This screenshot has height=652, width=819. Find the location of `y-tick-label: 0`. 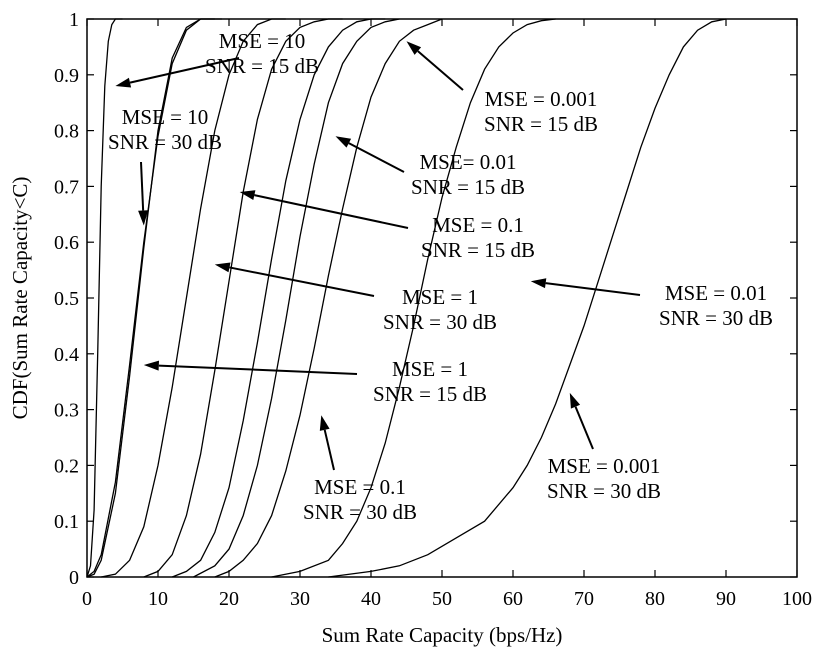

y-tick-label: 0 is located at coordinates (74, 578).